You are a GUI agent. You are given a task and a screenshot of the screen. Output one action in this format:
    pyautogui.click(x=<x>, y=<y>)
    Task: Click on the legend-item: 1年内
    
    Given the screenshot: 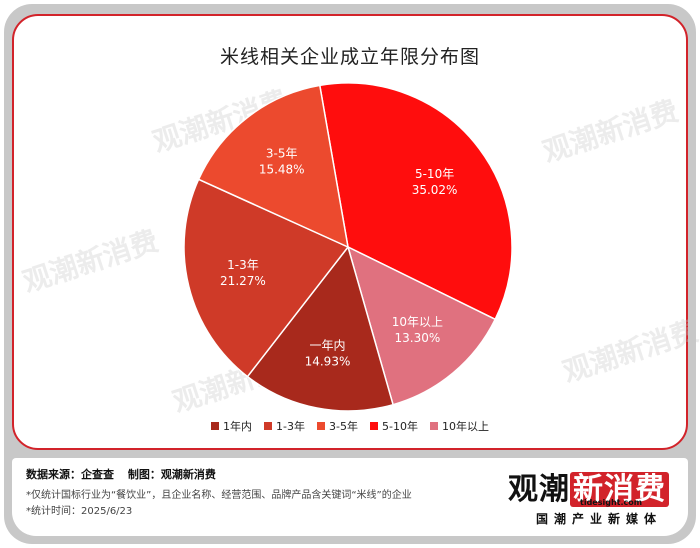 What is the action you would take?
    pyautogui.click(x=231, y=426)
    